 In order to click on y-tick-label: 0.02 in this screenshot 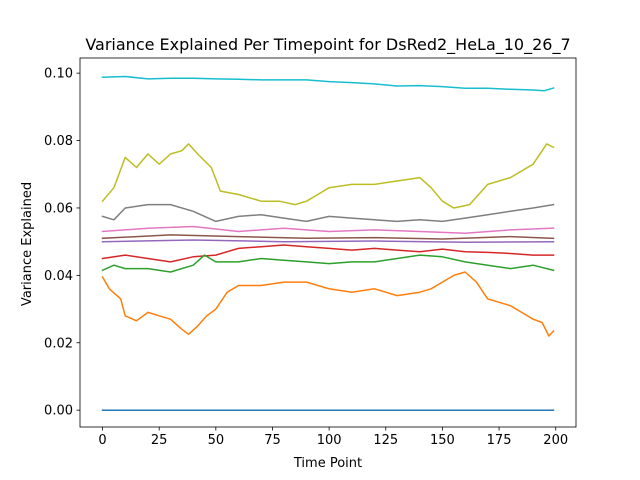, I will do `click(58, 343)`.